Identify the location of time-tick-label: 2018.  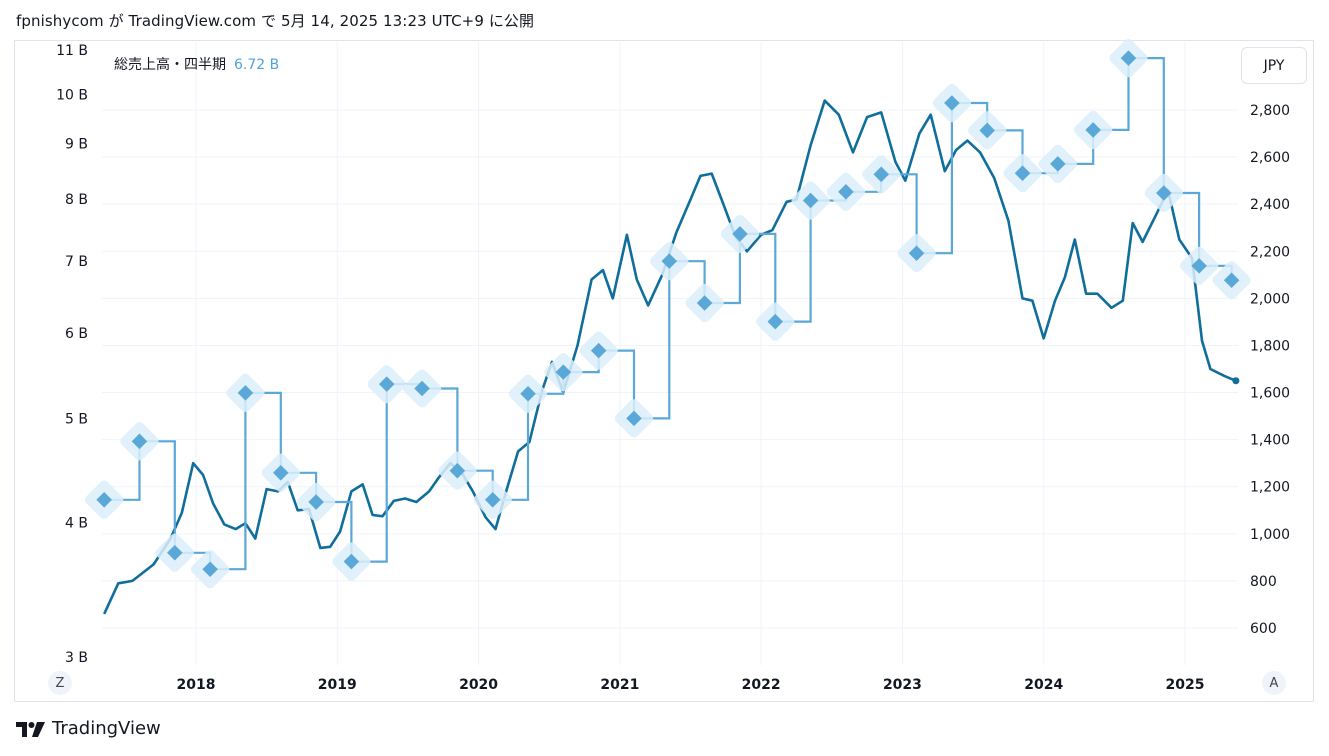
(196, 685).